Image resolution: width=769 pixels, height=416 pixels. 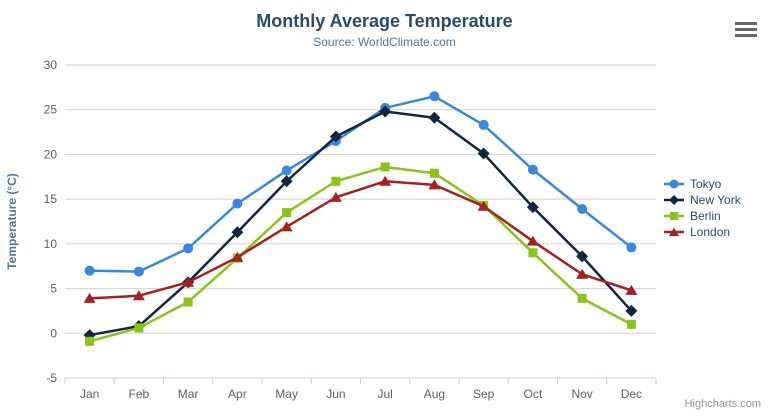 What do you see at coordinates (674, 184) in the screenshot?
I see `legend-symbol-circle-icon` at bounding box center [674, 184].